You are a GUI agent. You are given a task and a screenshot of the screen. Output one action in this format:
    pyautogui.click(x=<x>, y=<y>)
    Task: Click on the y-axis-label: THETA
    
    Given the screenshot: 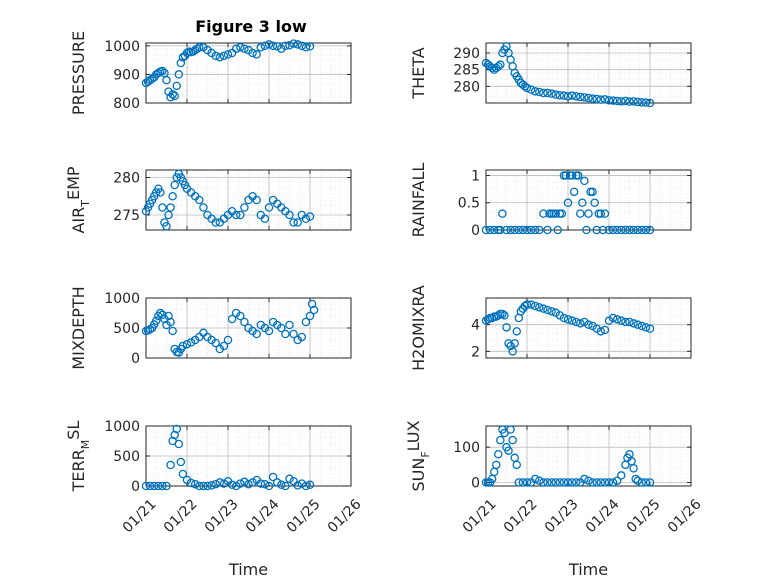 What is the action you would take?
    pyautogui.click(x=418, y=73)
    